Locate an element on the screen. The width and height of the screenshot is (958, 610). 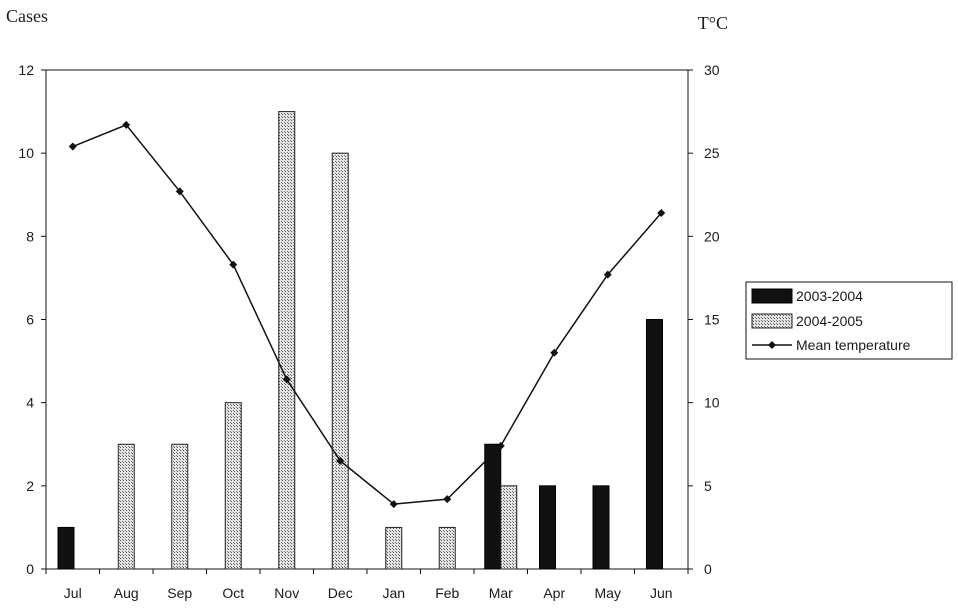
legend-swatch-2003-2004 is located at coordinates (772, 296).